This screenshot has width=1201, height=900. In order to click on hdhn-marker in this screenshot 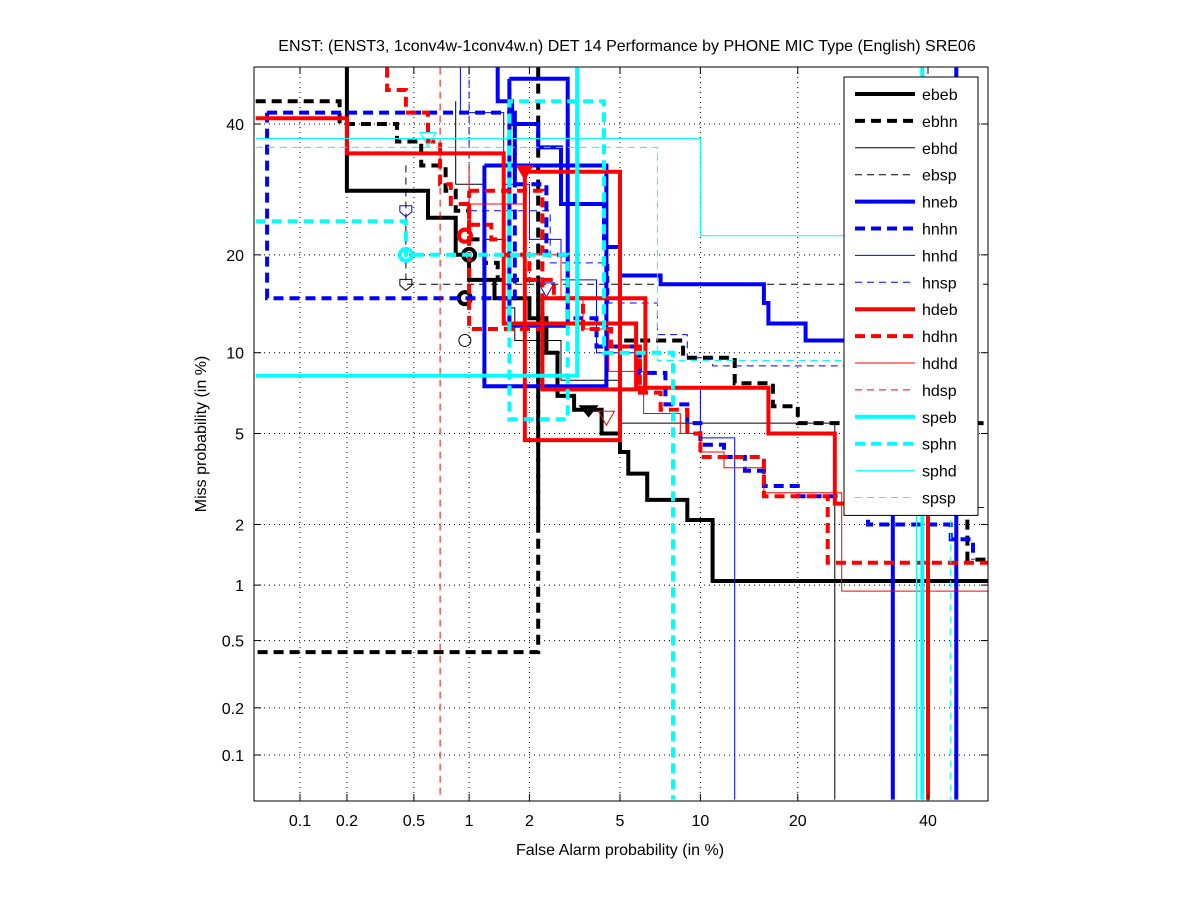, I will do `click(464, 235)`.